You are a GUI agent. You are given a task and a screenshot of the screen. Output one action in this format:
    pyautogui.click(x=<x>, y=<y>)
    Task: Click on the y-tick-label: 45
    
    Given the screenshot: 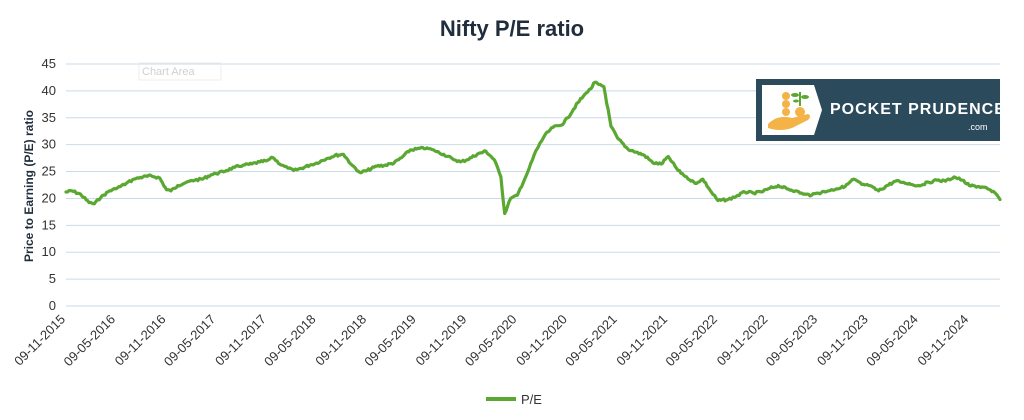 What is the action you would take?
    pyautogui.click(x=49, y=63)
    